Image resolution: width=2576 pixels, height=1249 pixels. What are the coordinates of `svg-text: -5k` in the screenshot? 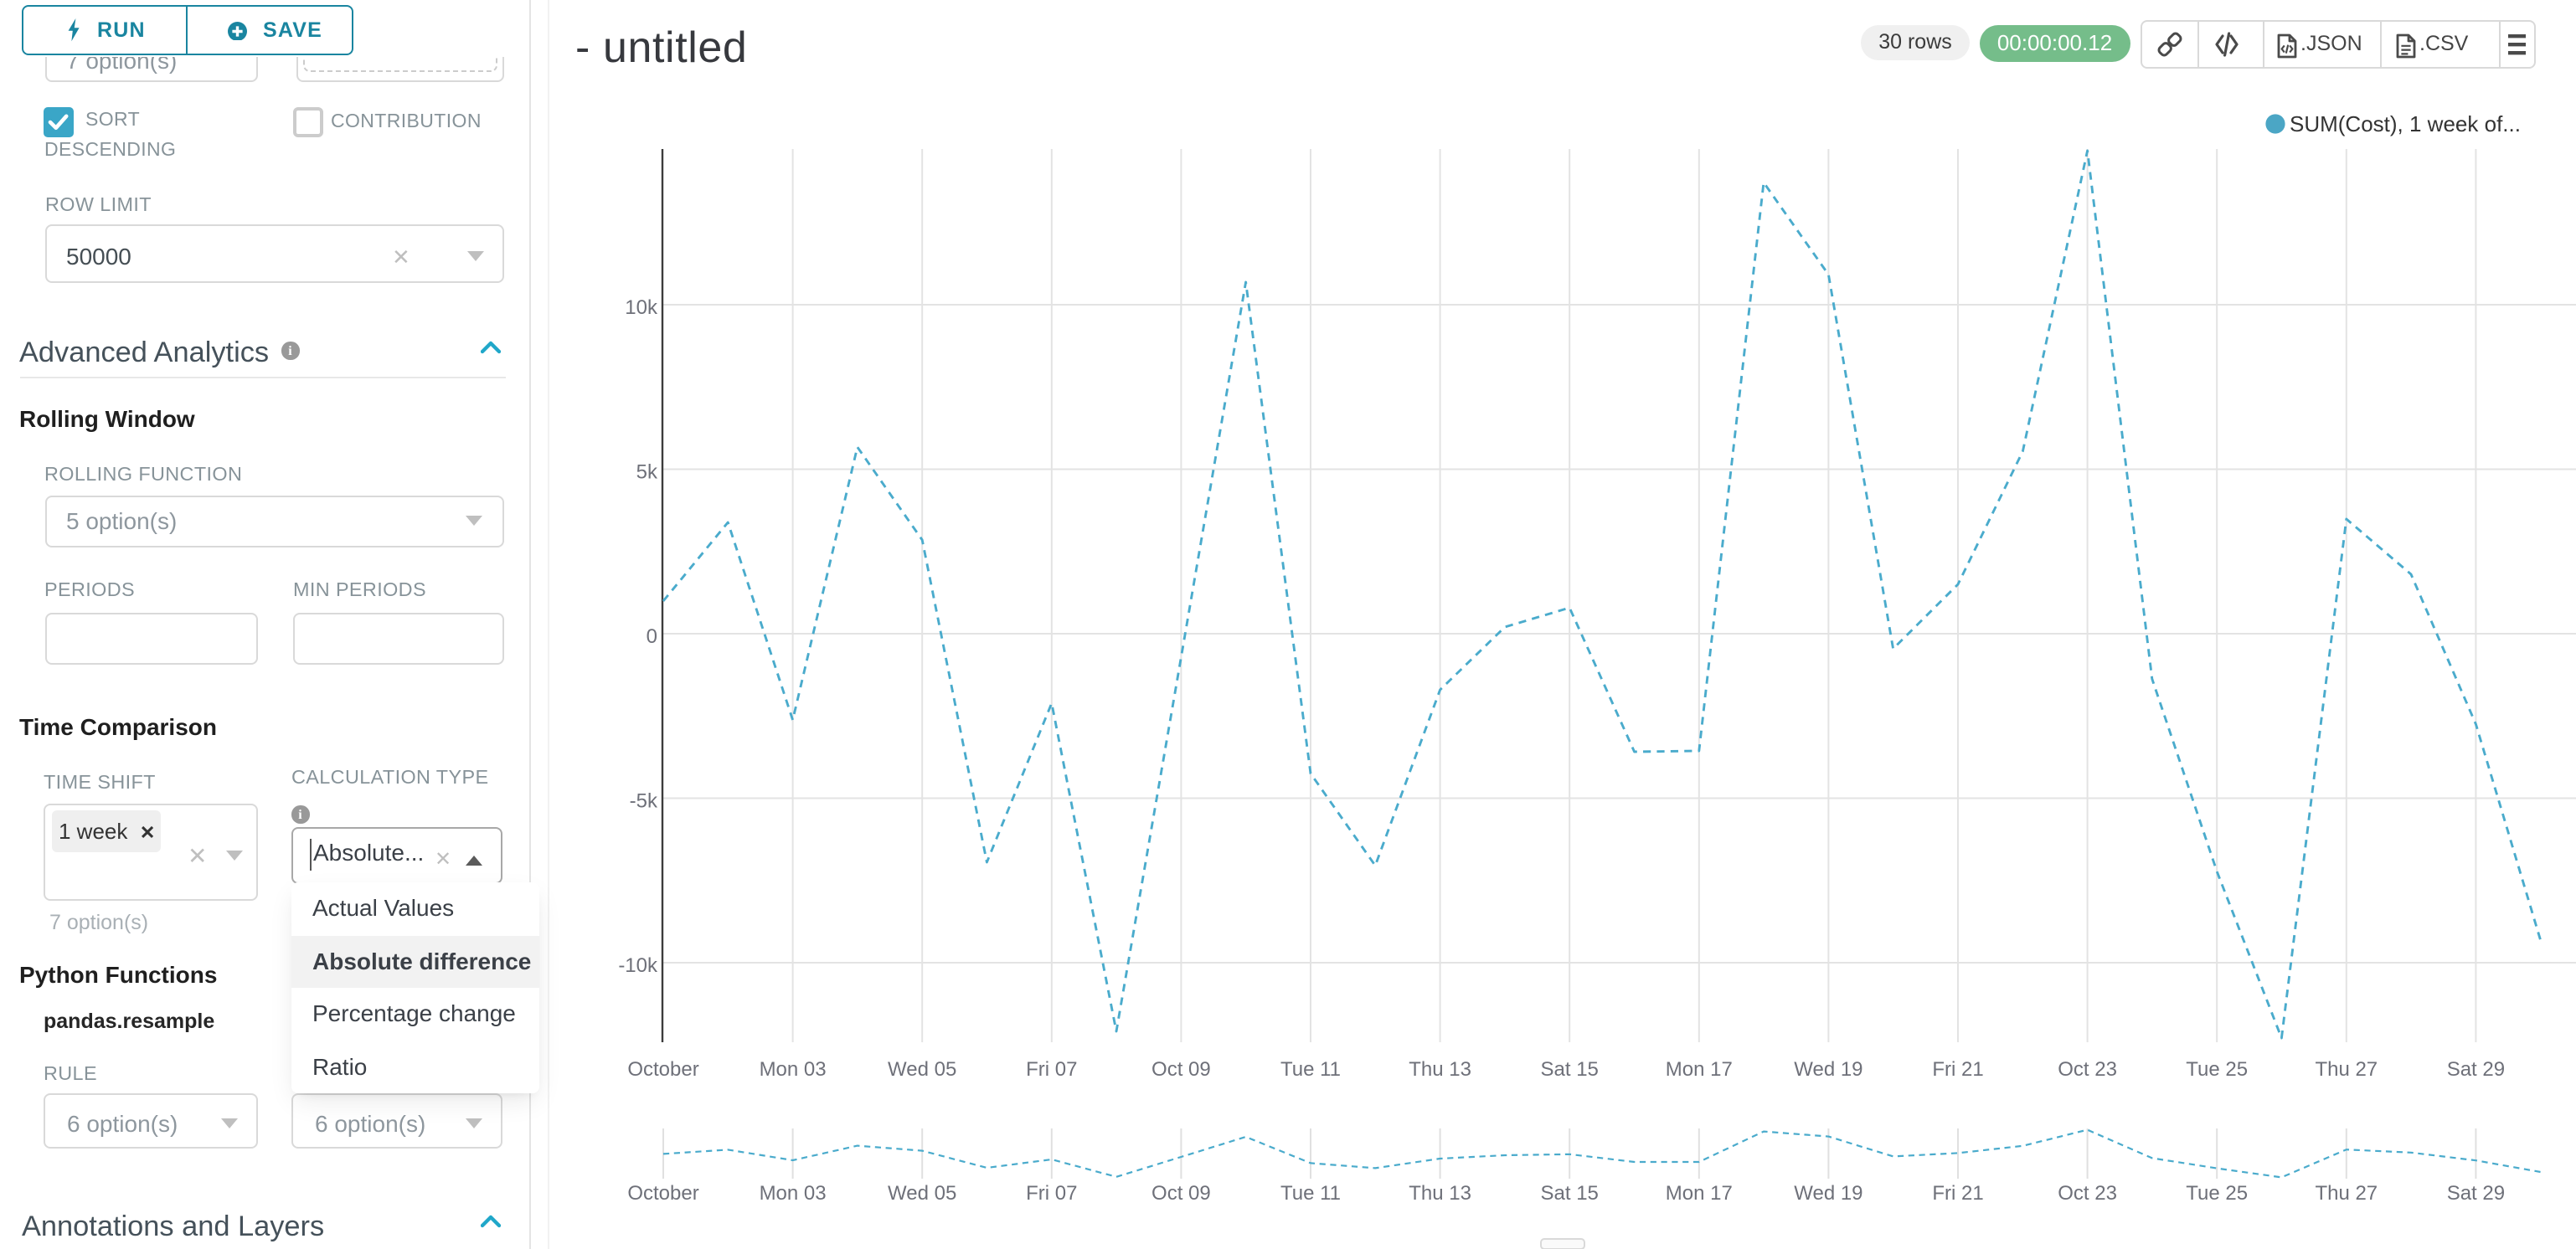 It's located at (644, 801).